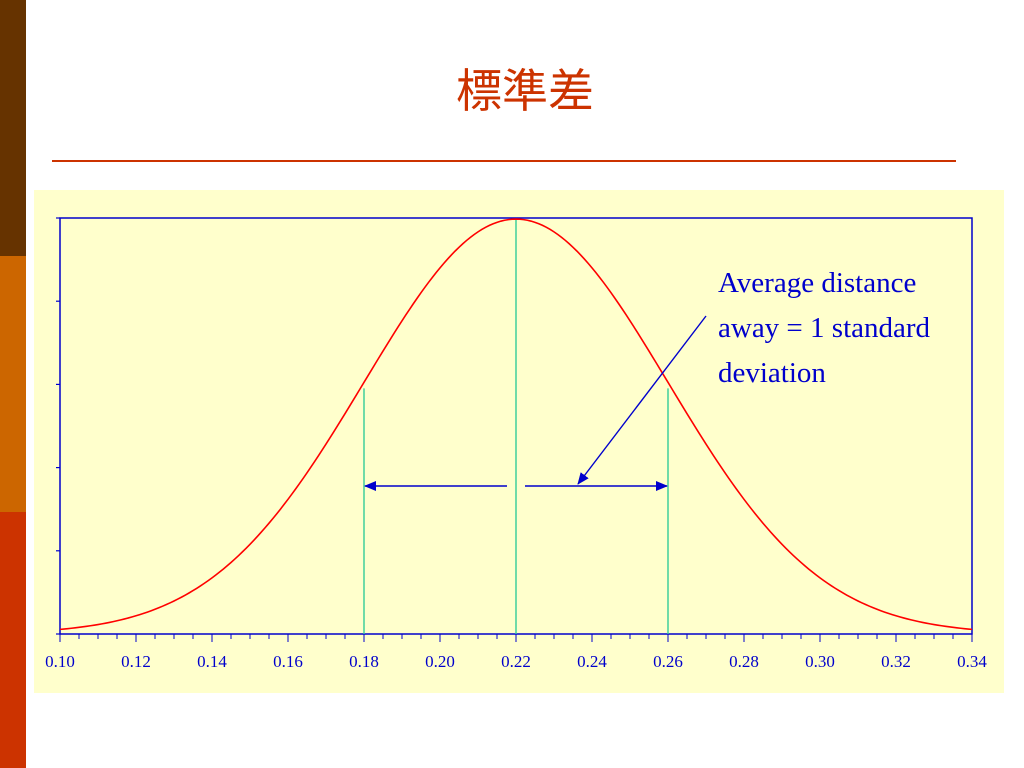 The height and width of the screenshot is (768, 1024). I want to click on x-tick-label: 0.22, so click(516, 661).